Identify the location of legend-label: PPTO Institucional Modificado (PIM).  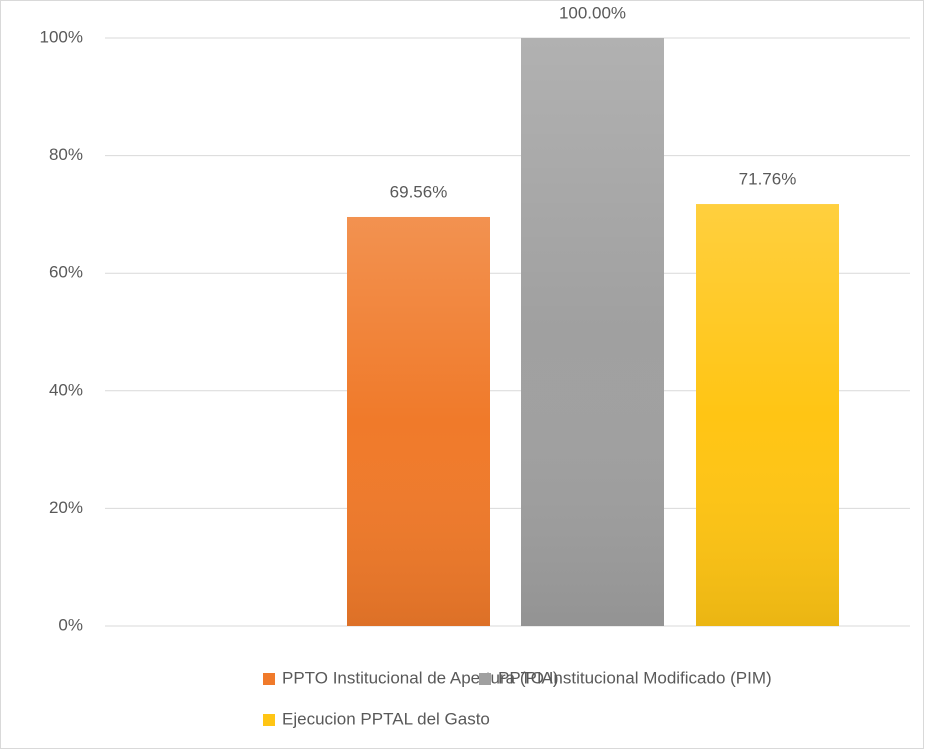
(635, 677).